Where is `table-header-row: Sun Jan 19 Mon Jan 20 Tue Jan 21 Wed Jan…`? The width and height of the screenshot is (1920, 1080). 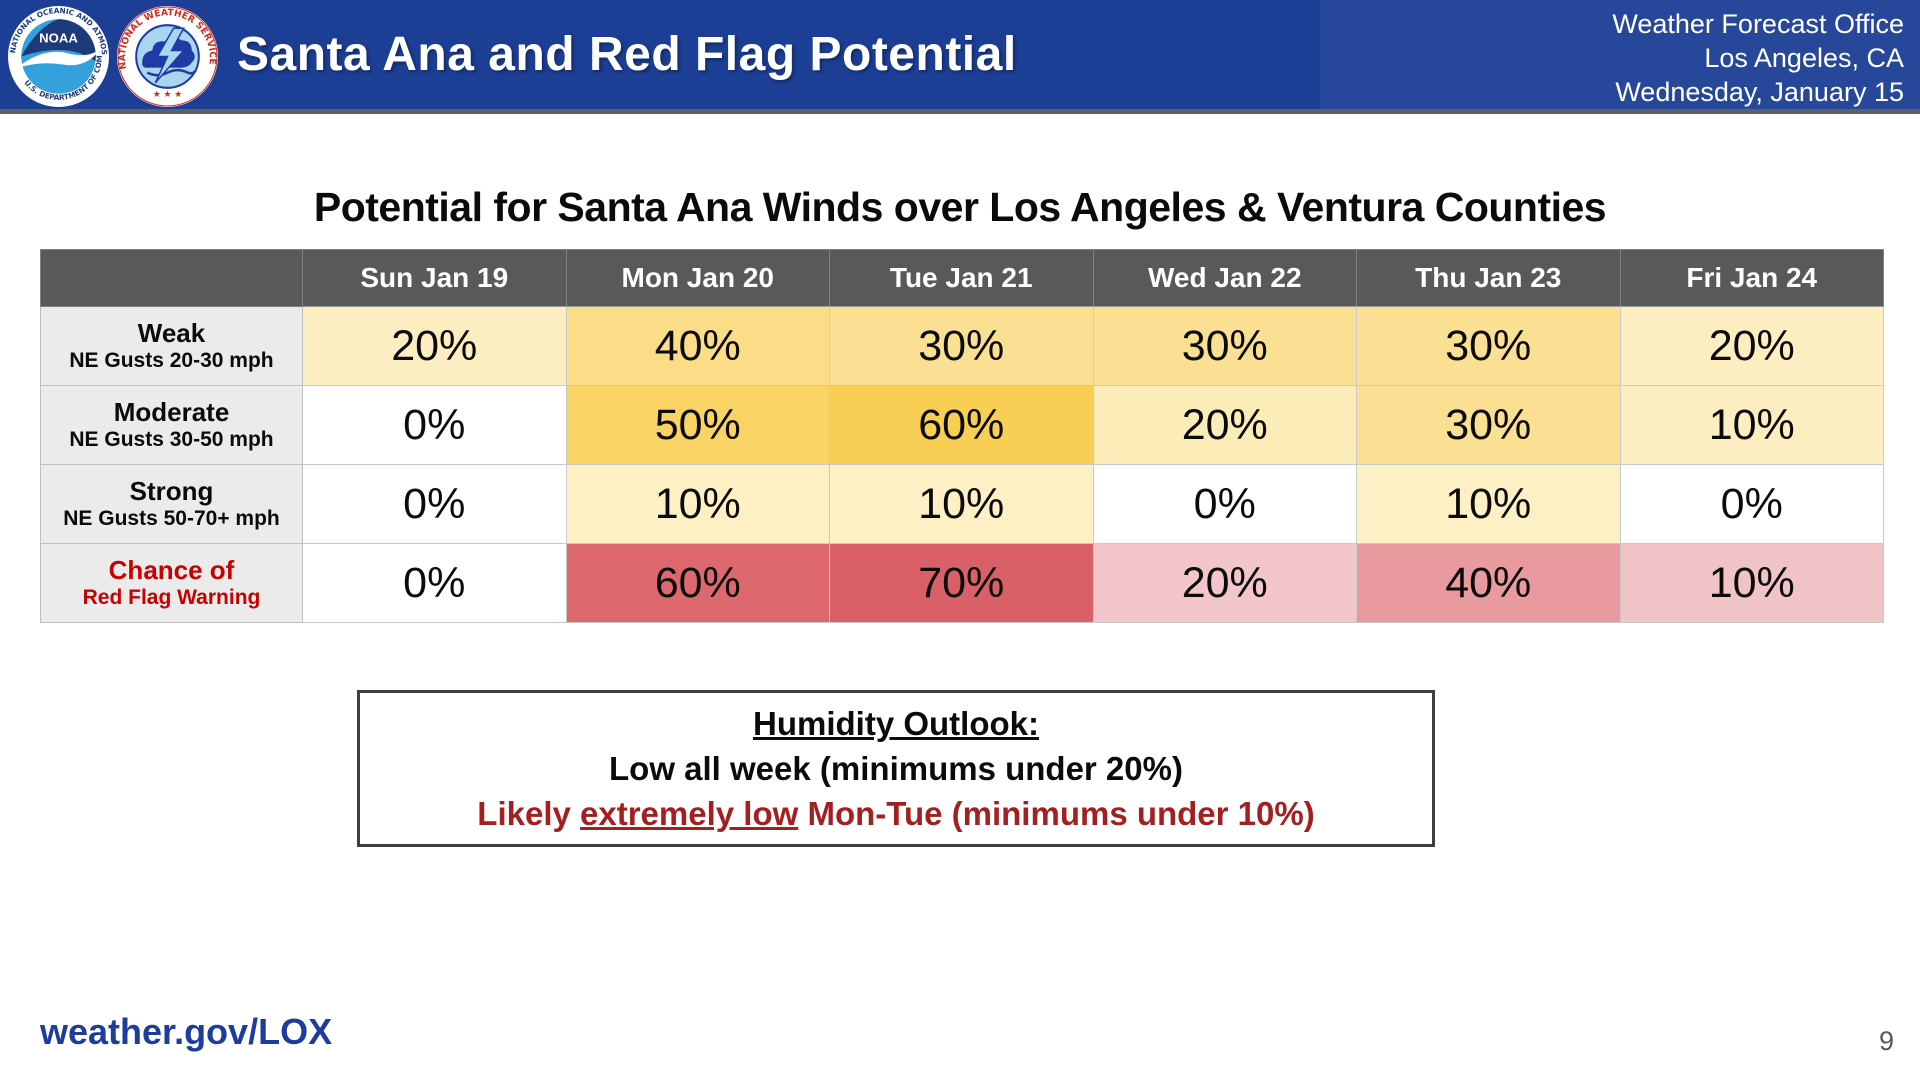
table-header-row: Sun Jan 19 Mon Jan 20 Tue Jan 21 Wed Jan… is located at coordinates (962, 278).